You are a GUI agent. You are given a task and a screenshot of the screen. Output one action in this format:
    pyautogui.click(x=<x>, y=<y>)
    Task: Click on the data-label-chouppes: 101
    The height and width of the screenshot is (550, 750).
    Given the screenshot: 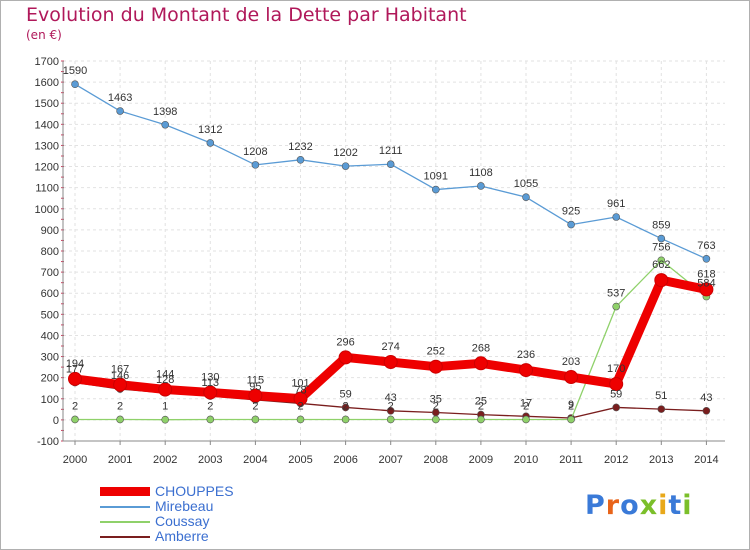 What is the action you would take?
    pyautogui.click(x=300, y=384)
    